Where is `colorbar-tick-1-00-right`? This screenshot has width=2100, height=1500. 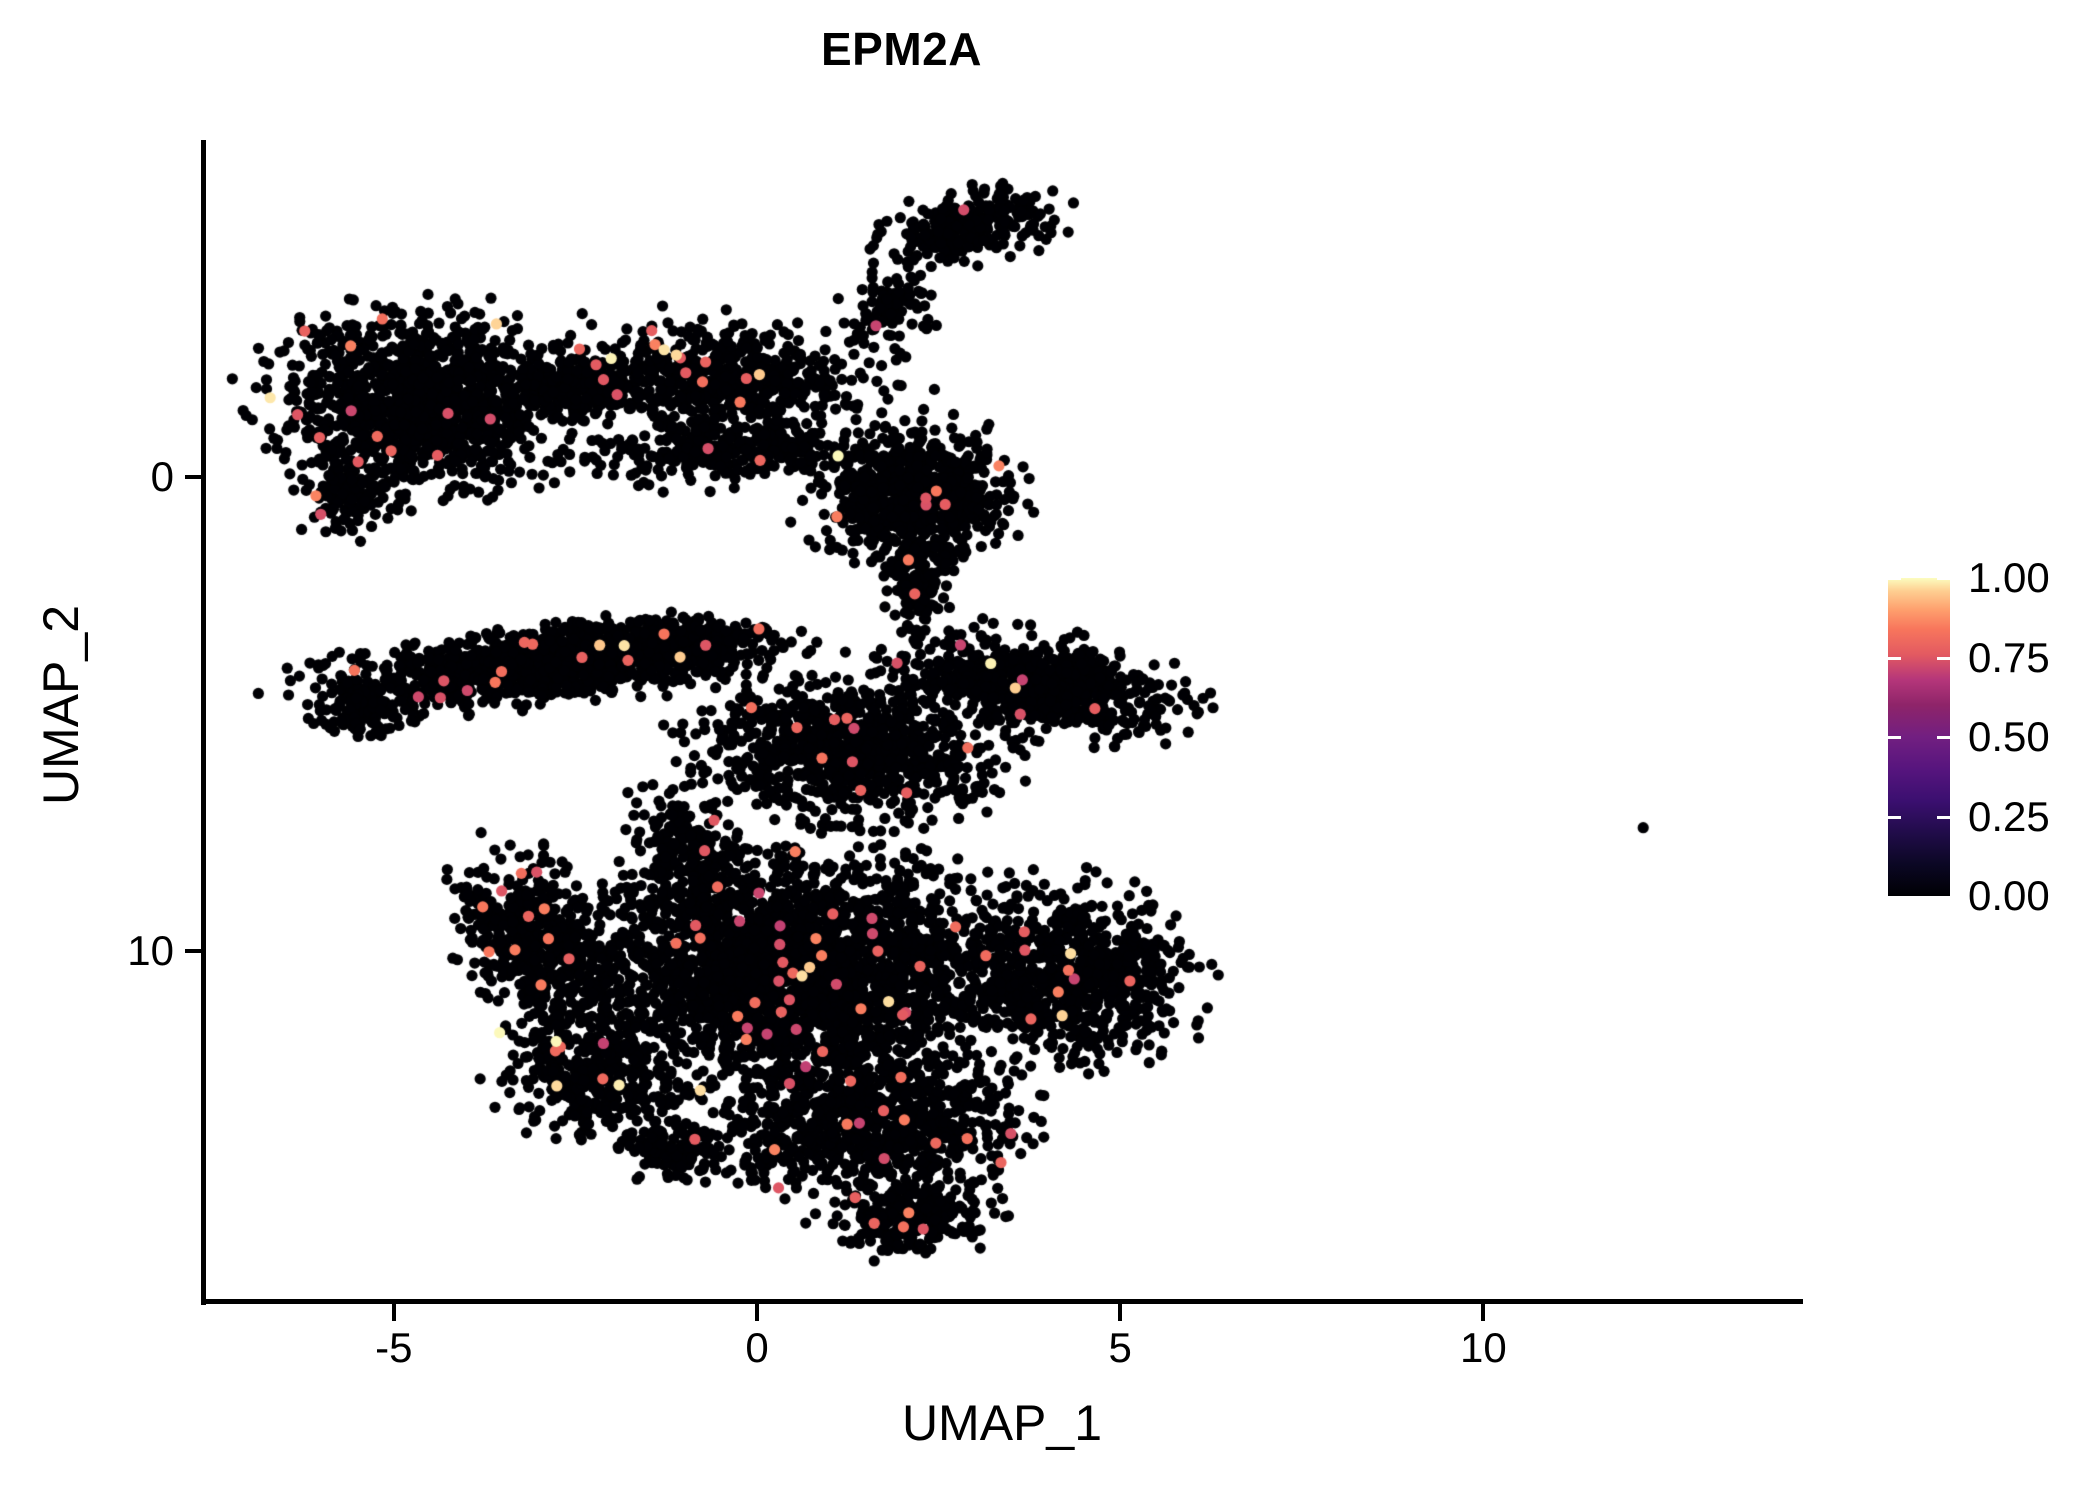 colorbar-tick-1-00-right is located at coordinates (1943, 578).